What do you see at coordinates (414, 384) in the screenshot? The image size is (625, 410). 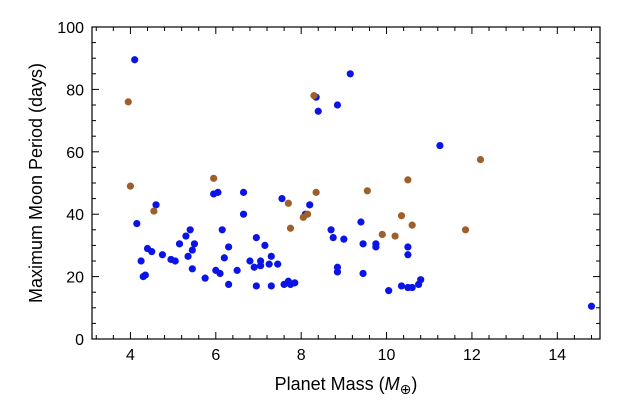 I see `x-axis-label-close: )` at bounding box center [414, 384].